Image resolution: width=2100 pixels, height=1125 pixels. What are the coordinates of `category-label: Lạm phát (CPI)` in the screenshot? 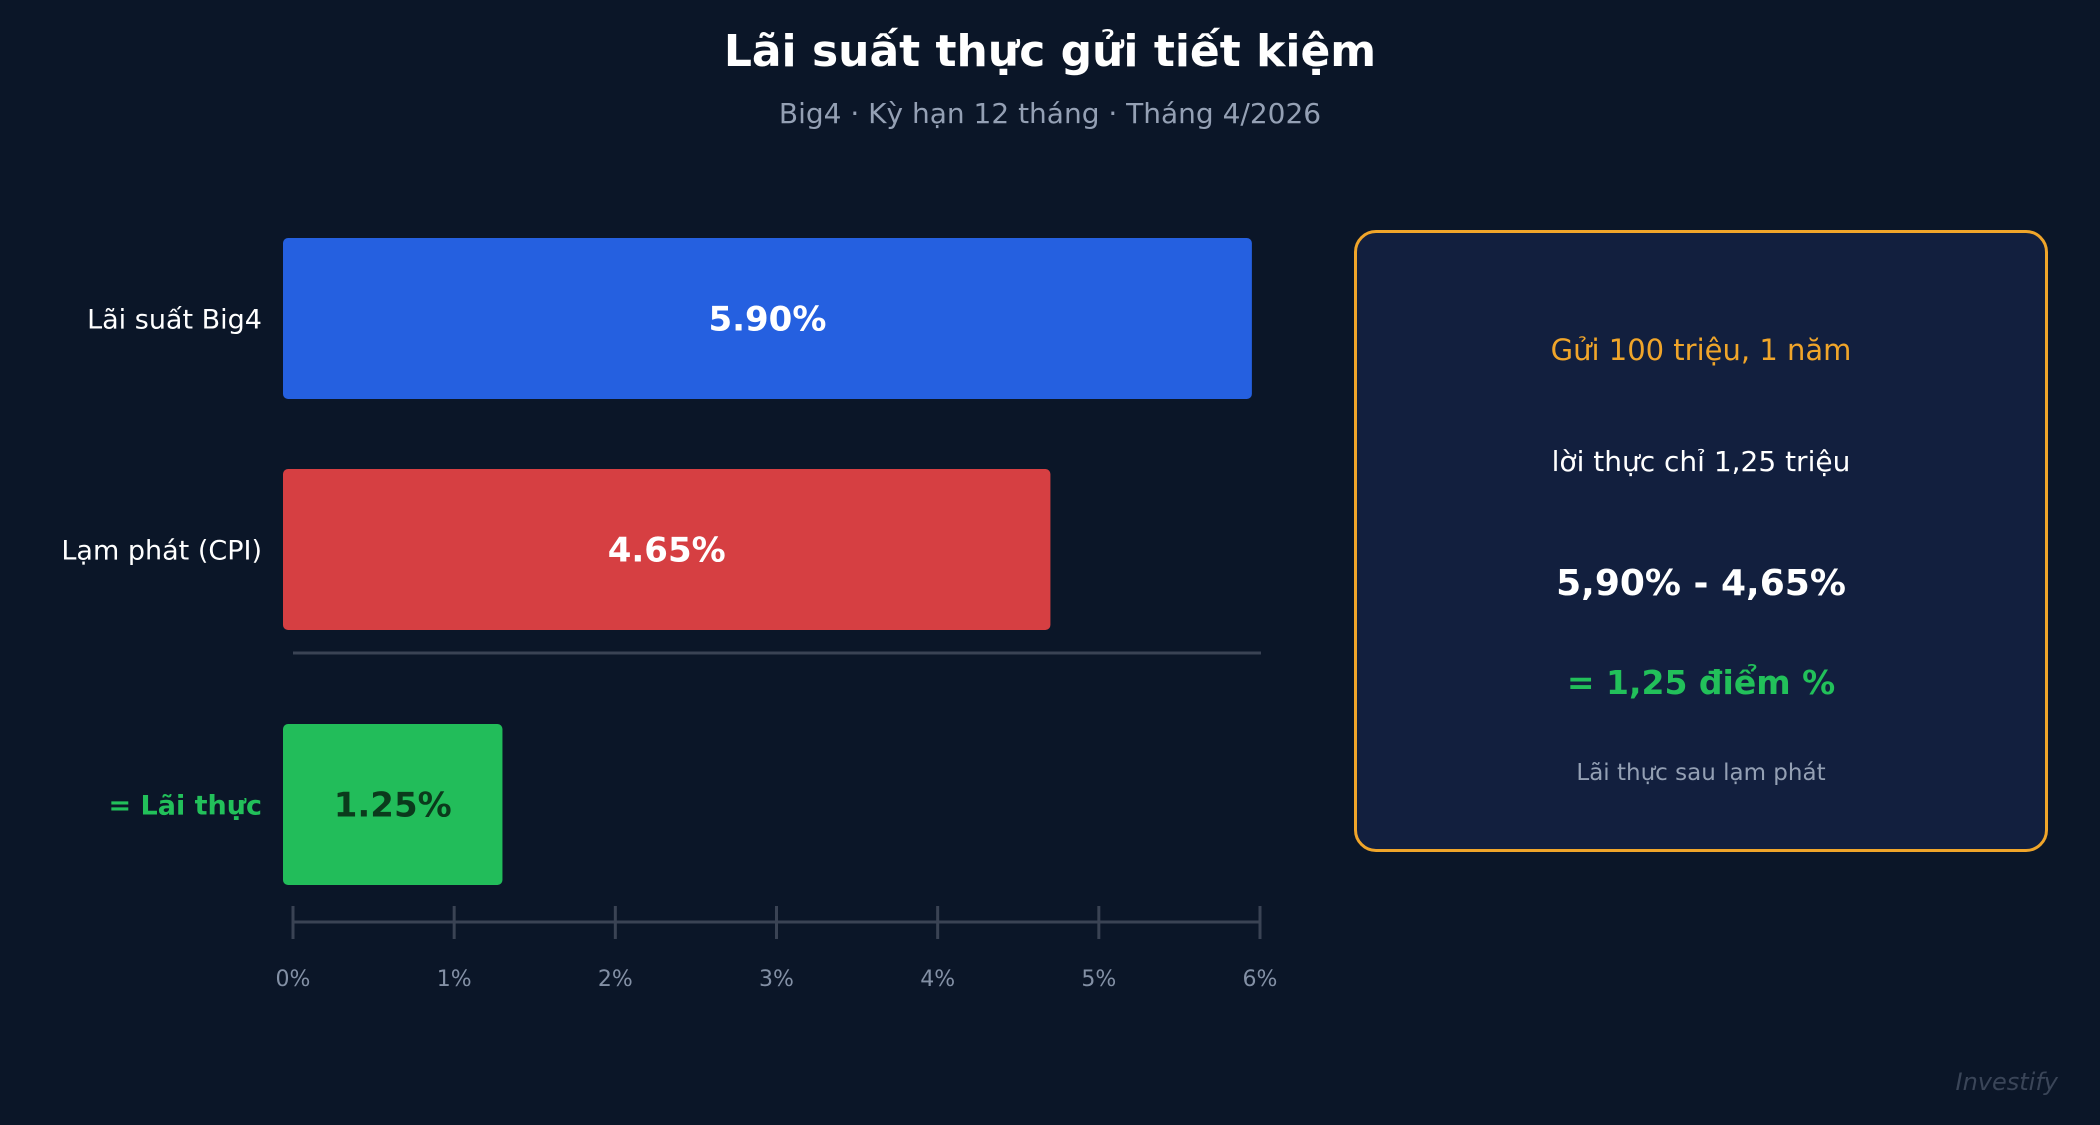 It's located at (161, 551).